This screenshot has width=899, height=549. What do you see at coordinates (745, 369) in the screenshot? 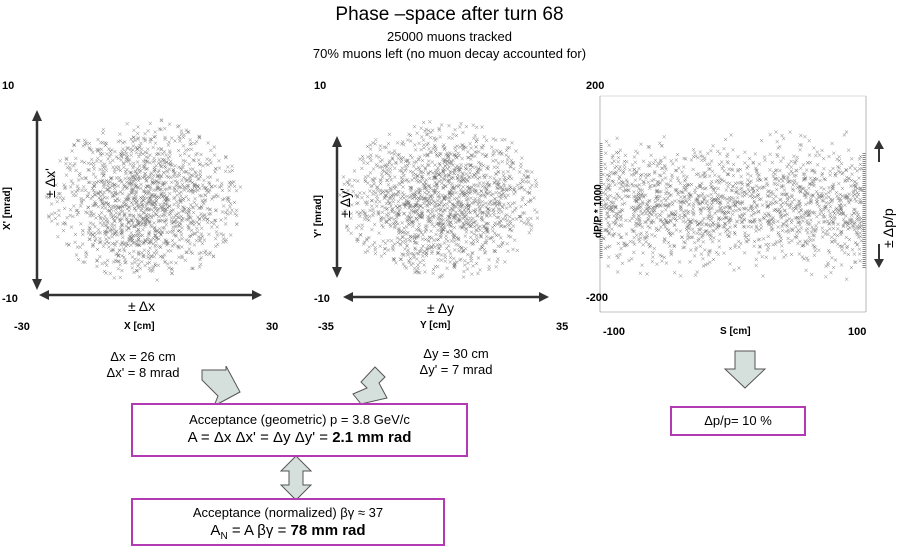
I see `arrow-s-to-box` at bounding box center [745, 369].